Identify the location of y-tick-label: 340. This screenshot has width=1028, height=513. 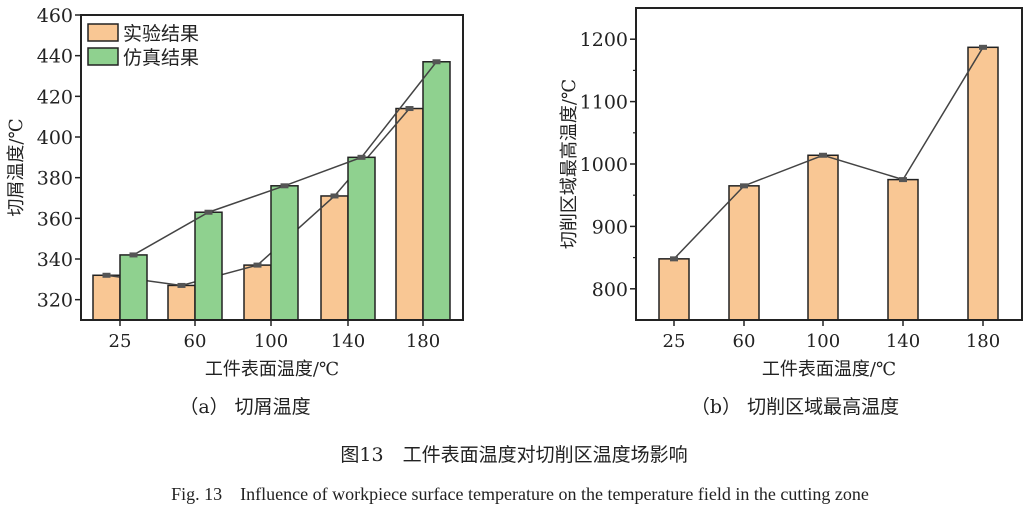
(55, 260).